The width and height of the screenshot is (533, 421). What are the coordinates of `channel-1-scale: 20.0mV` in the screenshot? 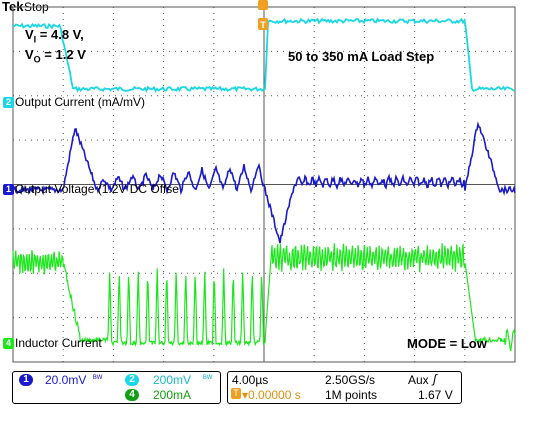 It's located at (66, 380).